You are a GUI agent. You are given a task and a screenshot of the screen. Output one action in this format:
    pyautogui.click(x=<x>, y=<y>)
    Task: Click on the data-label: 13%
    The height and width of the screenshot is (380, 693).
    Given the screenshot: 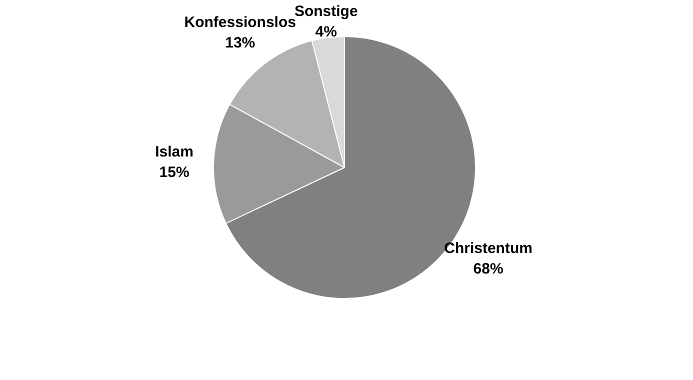 What is the action you would take?
    pyautogui.click(x=240, y=43)
    